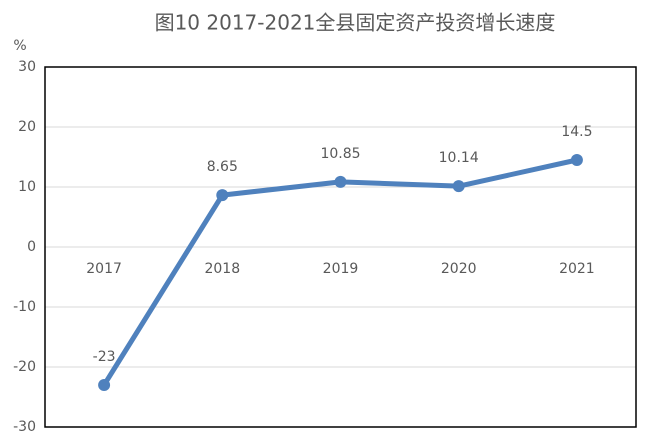 The image size is (652, 445). What do you see at coordinates (27, 67) in the screenshot?
I see `y-tick-label: 30` at bounding box center [27, 67].